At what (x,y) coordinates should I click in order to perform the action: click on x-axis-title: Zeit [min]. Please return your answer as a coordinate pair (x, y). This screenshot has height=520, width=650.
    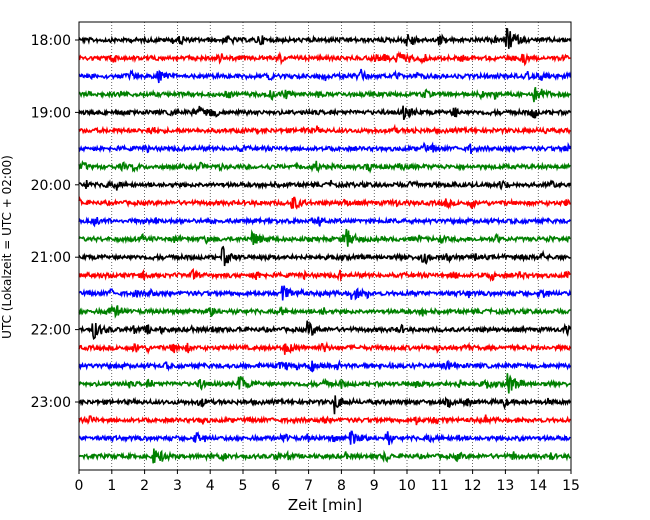
    Looking at the image, I should click on (325, 505).